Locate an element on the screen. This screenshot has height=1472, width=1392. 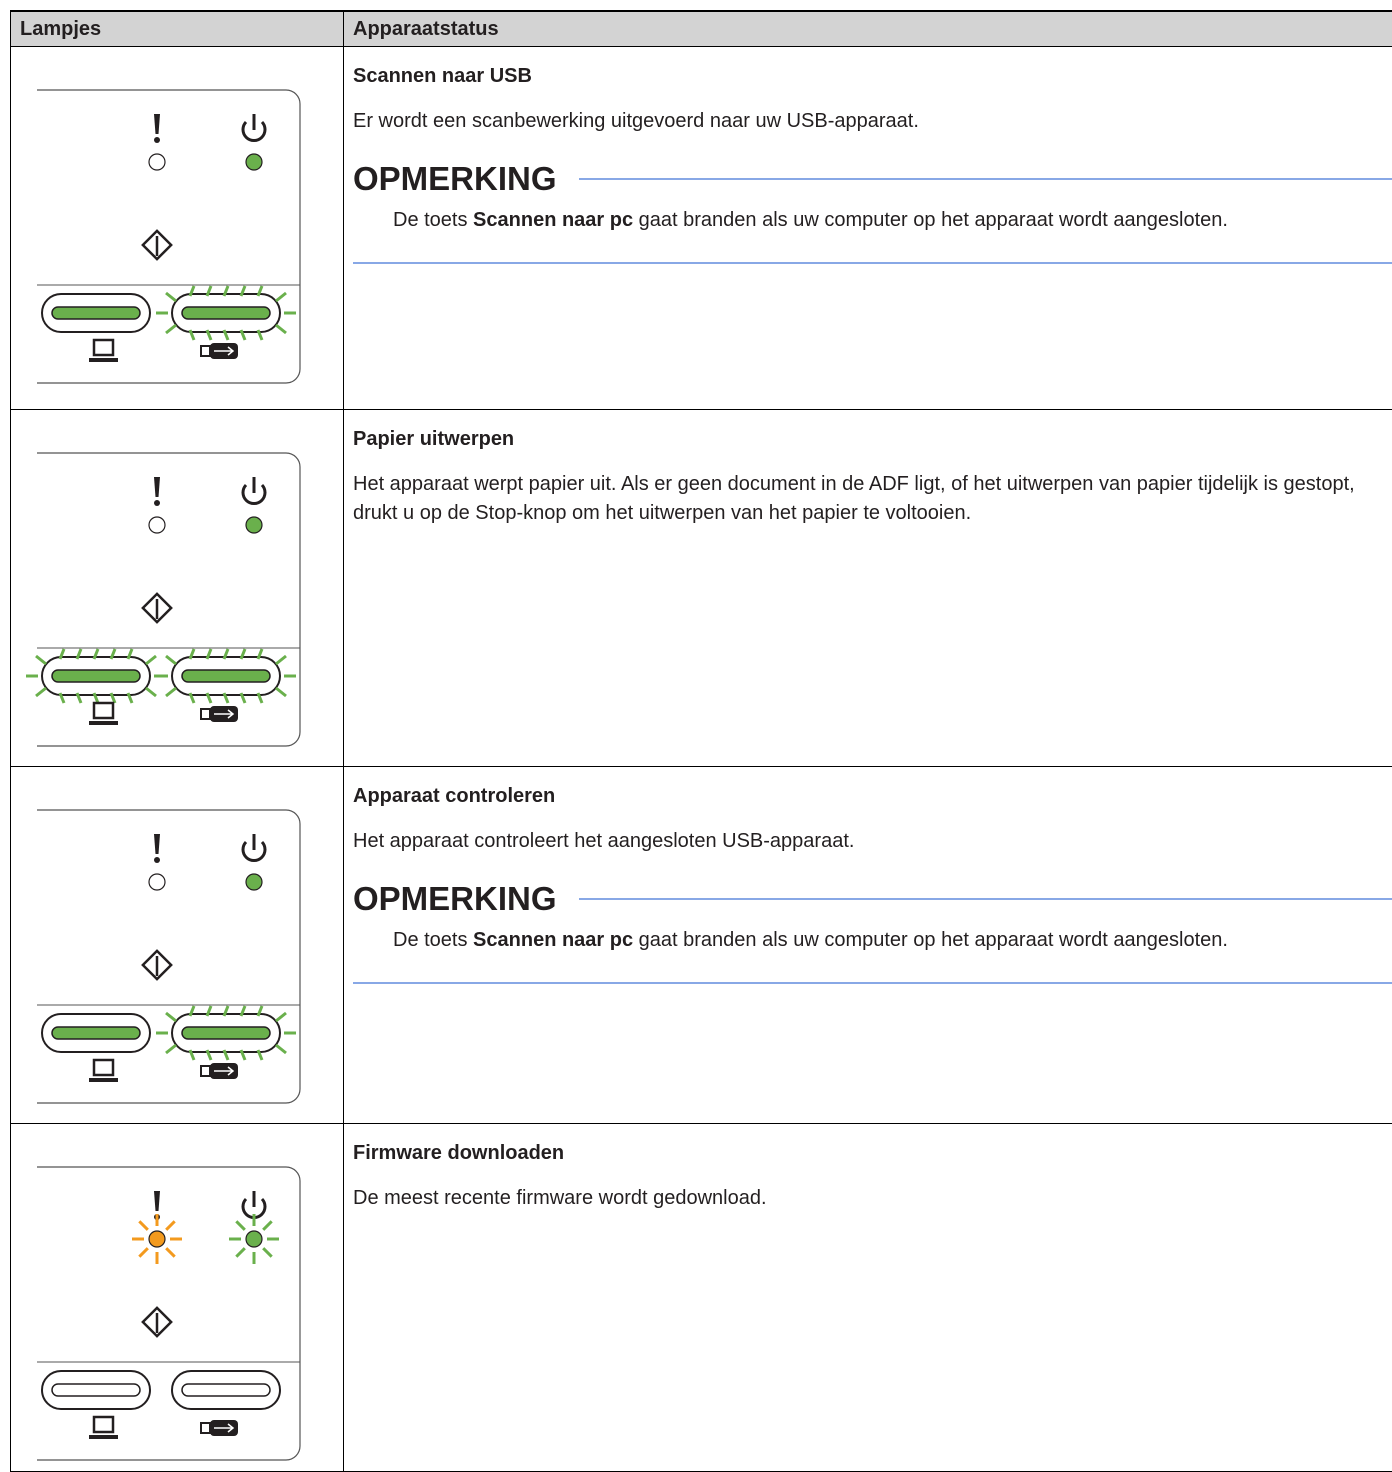
header-label: Apparaatstatus is located at coordinates (426, 29).